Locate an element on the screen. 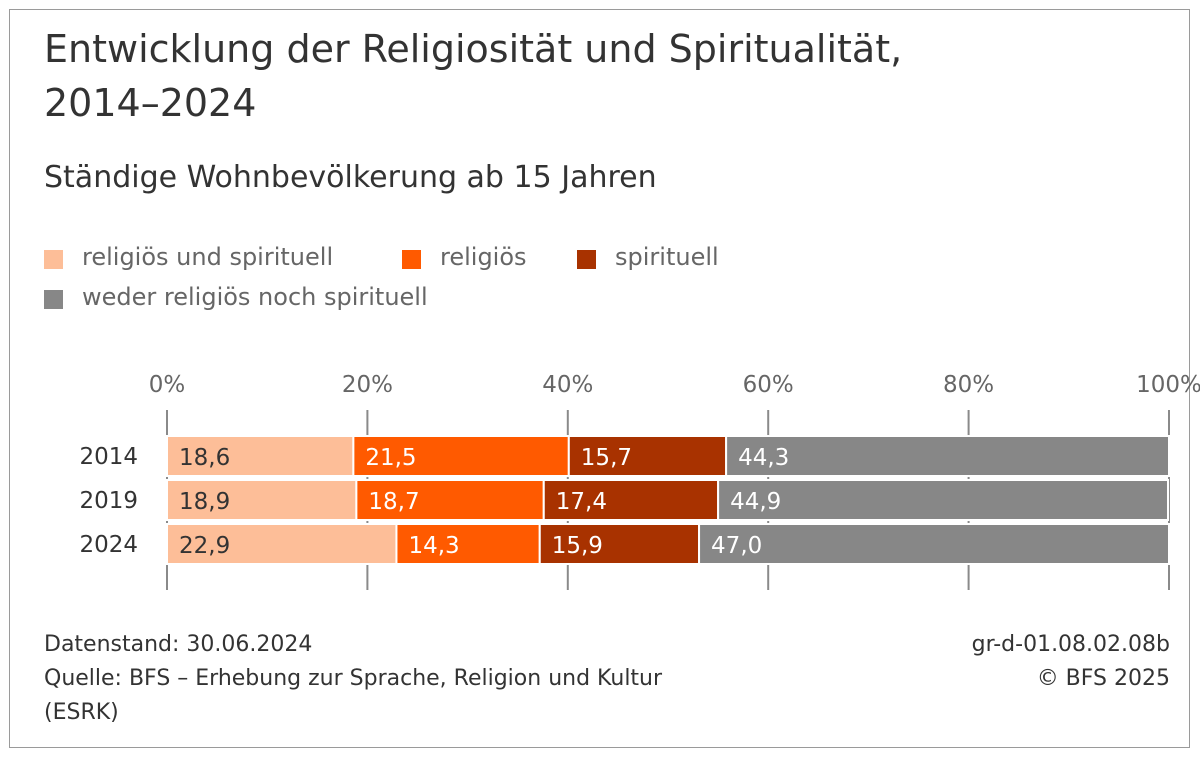 The image size is (1200, 758). legend-item-weder-religioes-noch-spirituell: weder religiös noch spirituell is located at coordinates (294, 297).